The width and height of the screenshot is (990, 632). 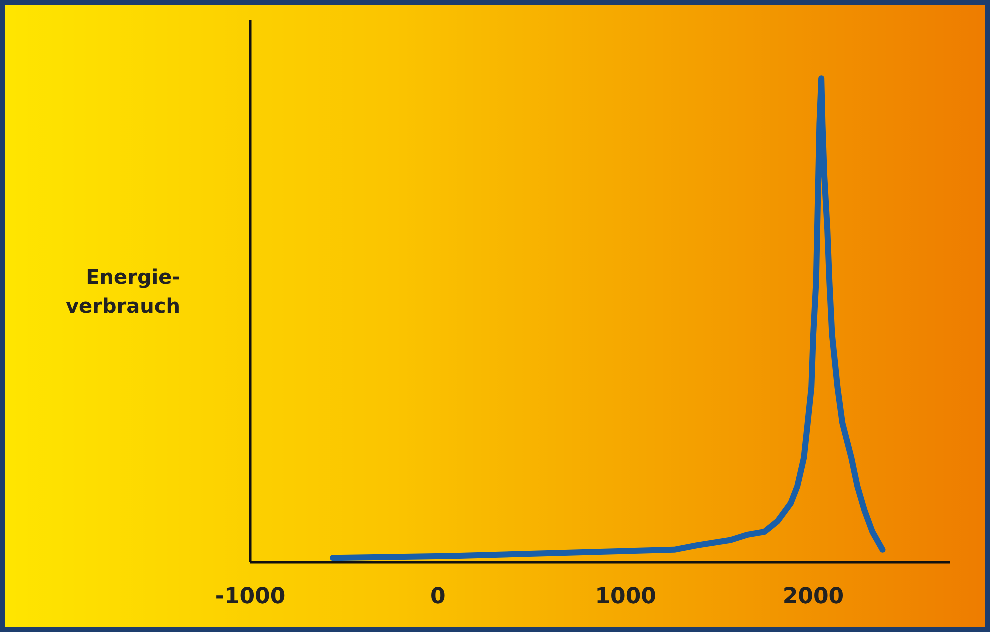 I want to click on x-tick-label: -1000, so click(x=250, y=597).